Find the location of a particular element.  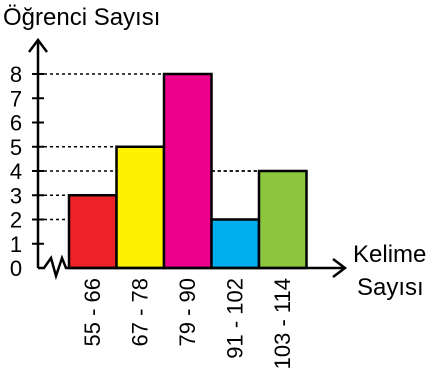

x-category-label: 55 - 66 is located at coordinates (92, 312).